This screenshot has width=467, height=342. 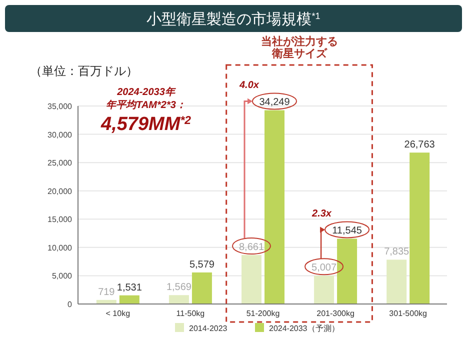 I want to click on data-label: 719, so click(x=107, y=292).